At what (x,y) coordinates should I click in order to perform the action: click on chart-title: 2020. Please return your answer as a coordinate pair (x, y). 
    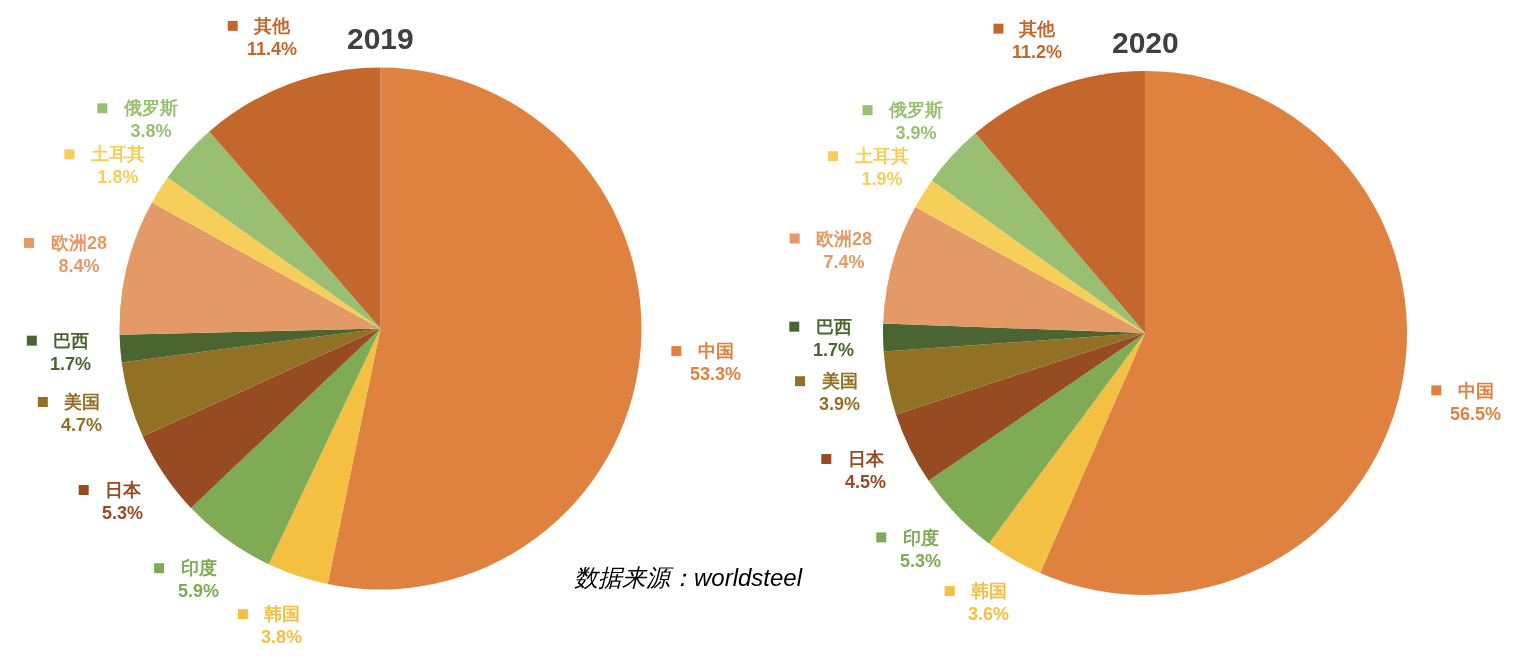
    Looking at the image, I should click on (1145, 42).